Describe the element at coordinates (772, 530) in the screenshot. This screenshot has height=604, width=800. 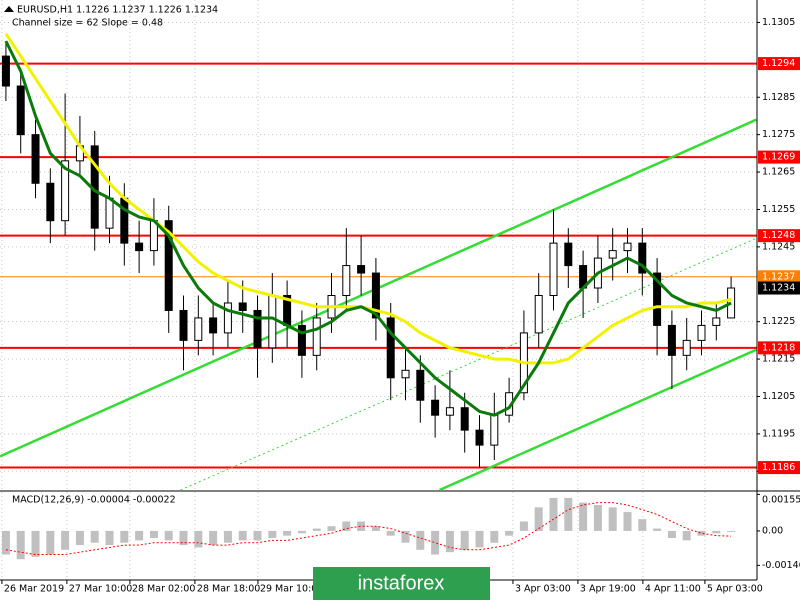
I see `macd-y-tick-label: 0.00` at that location.